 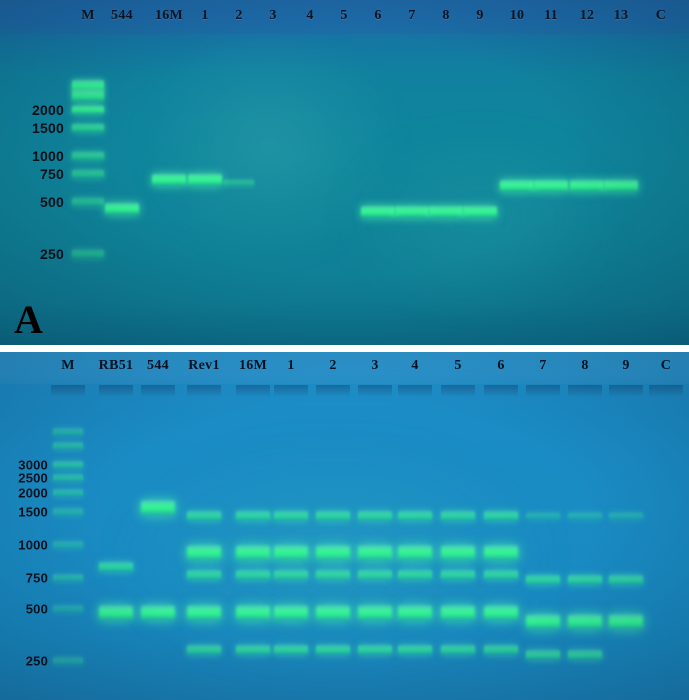 What do you see at coordinates (411, 16) in the screenshot?
I see `panel-a-lane-label: 7` at bounding box center [411, 16].